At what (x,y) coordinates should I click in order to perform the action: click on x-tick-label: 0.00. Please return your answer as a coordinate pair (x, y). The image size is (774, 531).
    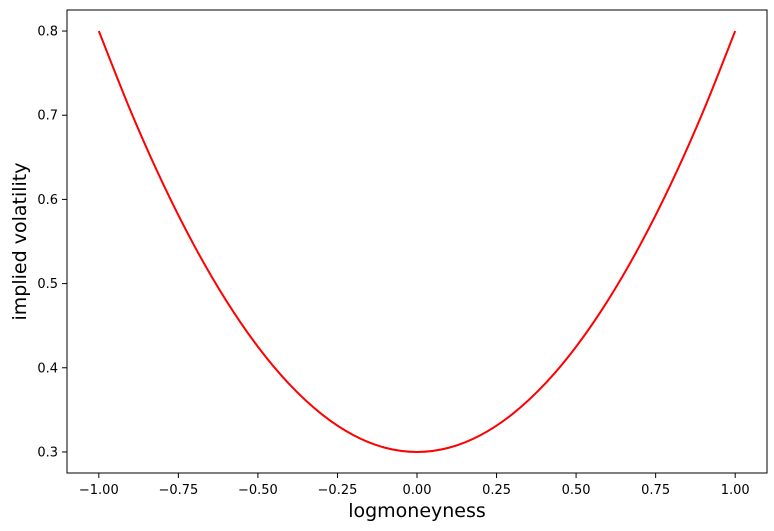
    Looking at the image, I should click on (417, 490).